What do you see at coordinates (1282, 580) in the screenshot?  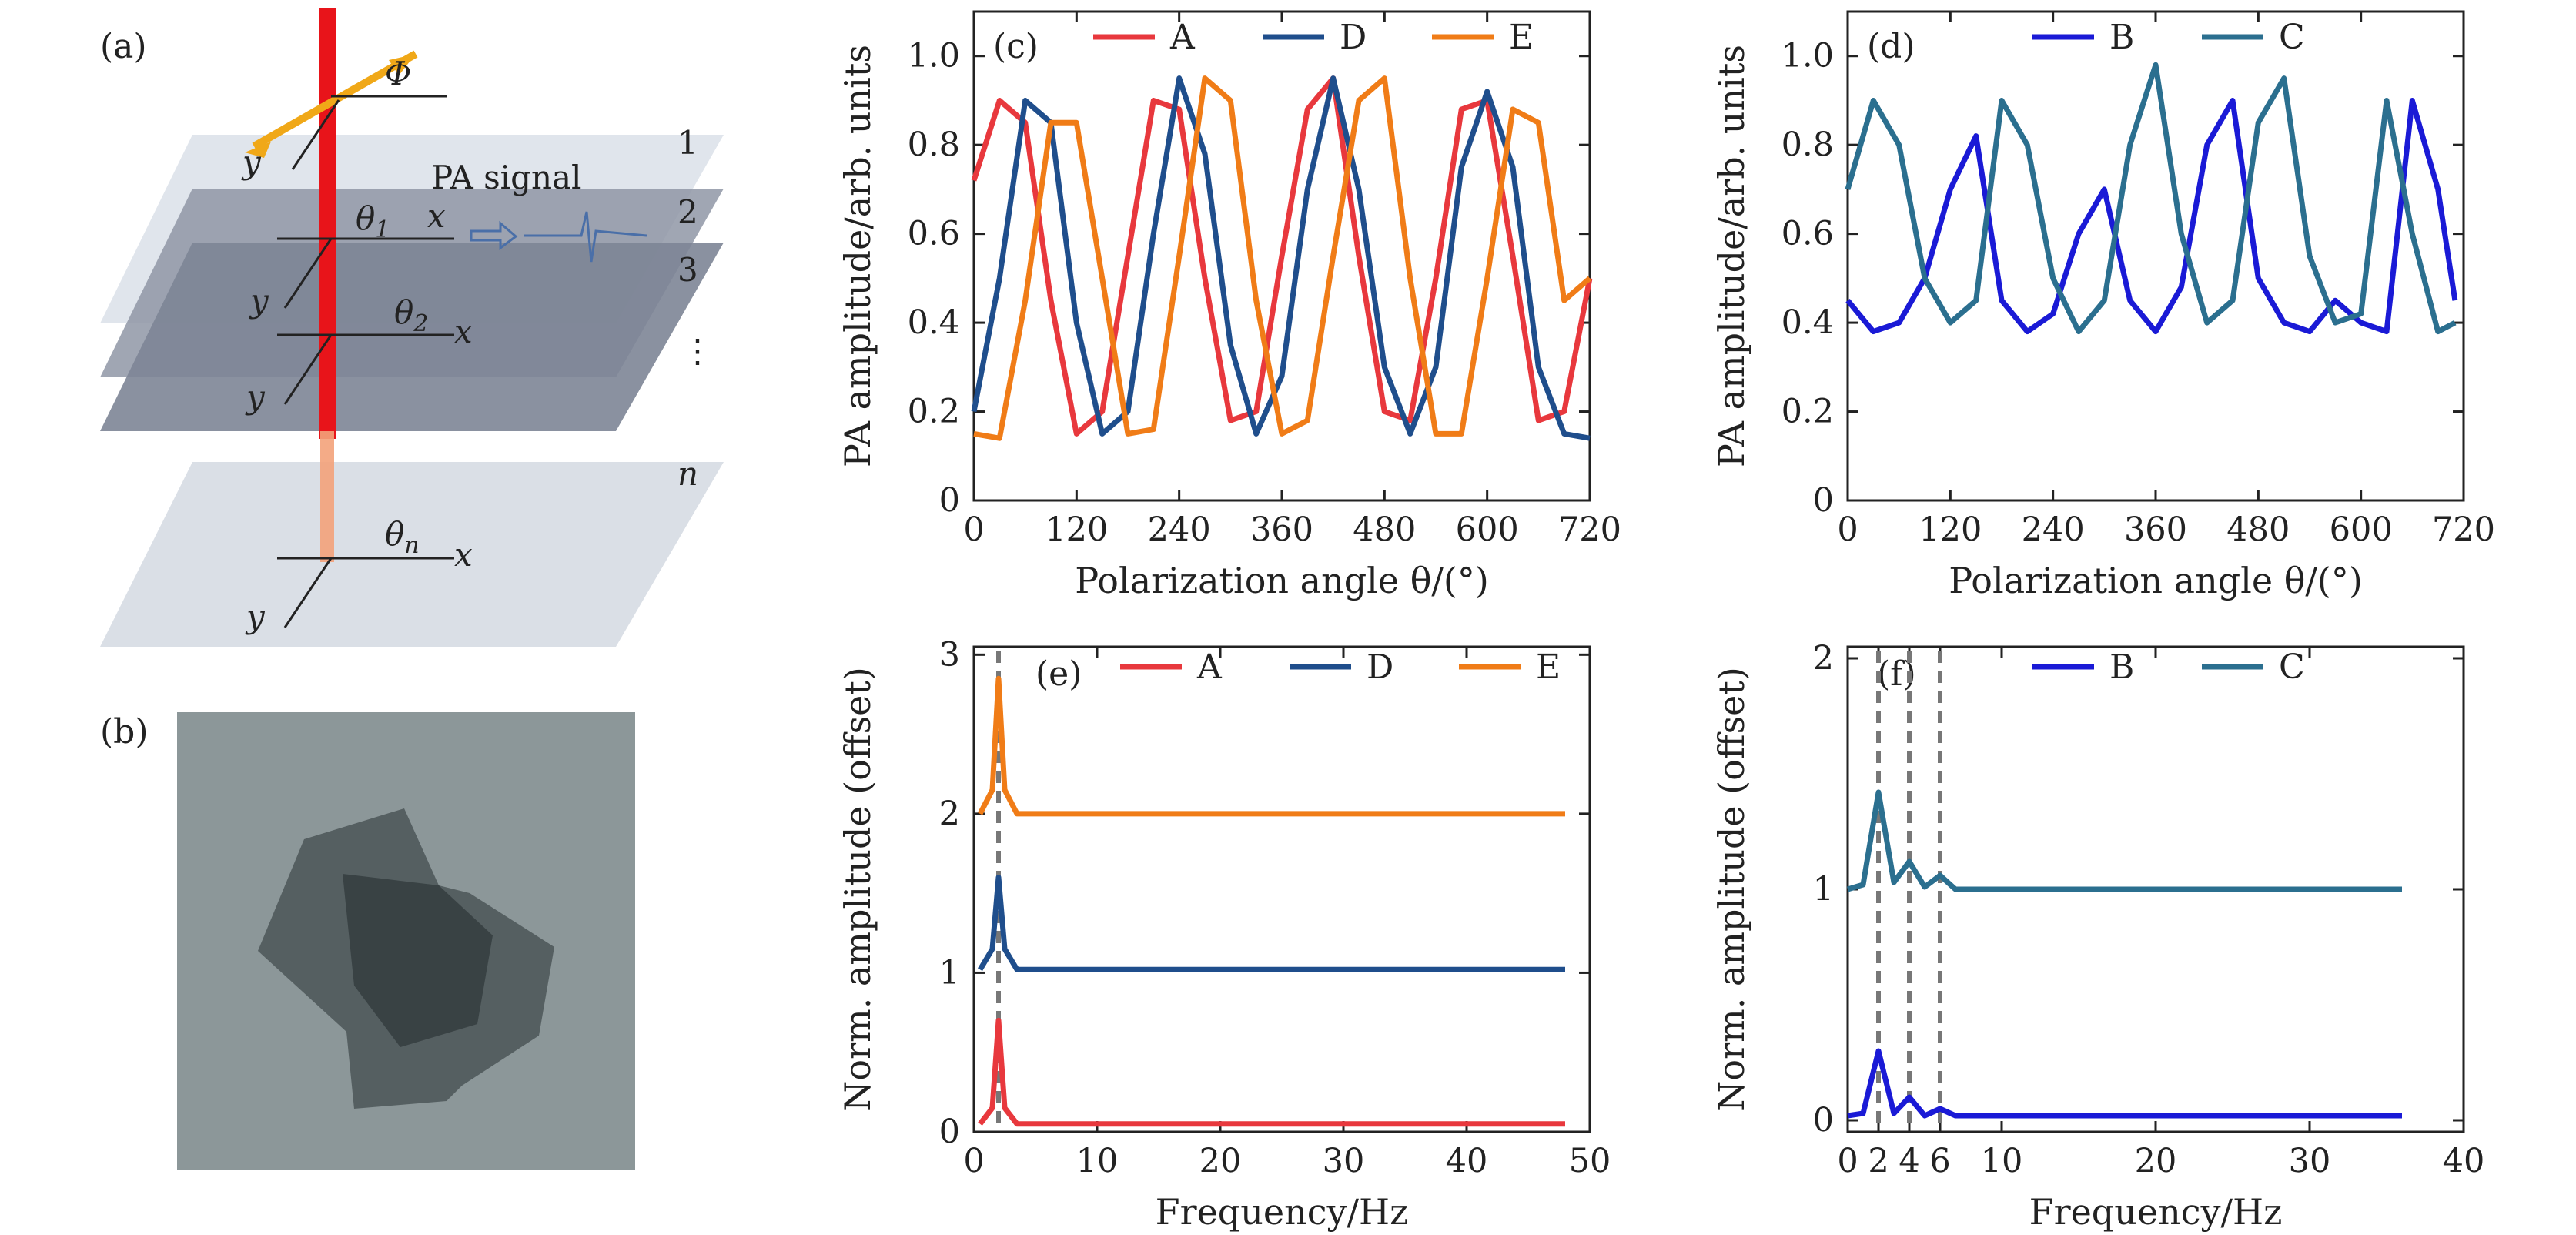 I see `x-axis-label: Polarization angle θ/(°)` at bounding box center [1282, 580].